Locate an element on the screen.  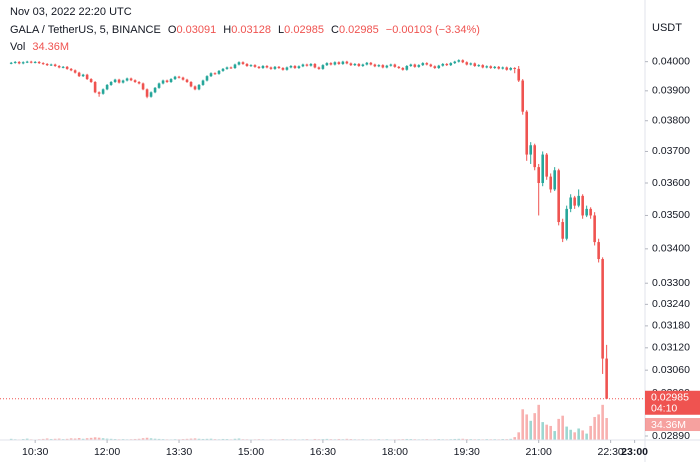
symbol: GALA / TetherUS, 5, BINANCE is located at coordinates (85, 30).